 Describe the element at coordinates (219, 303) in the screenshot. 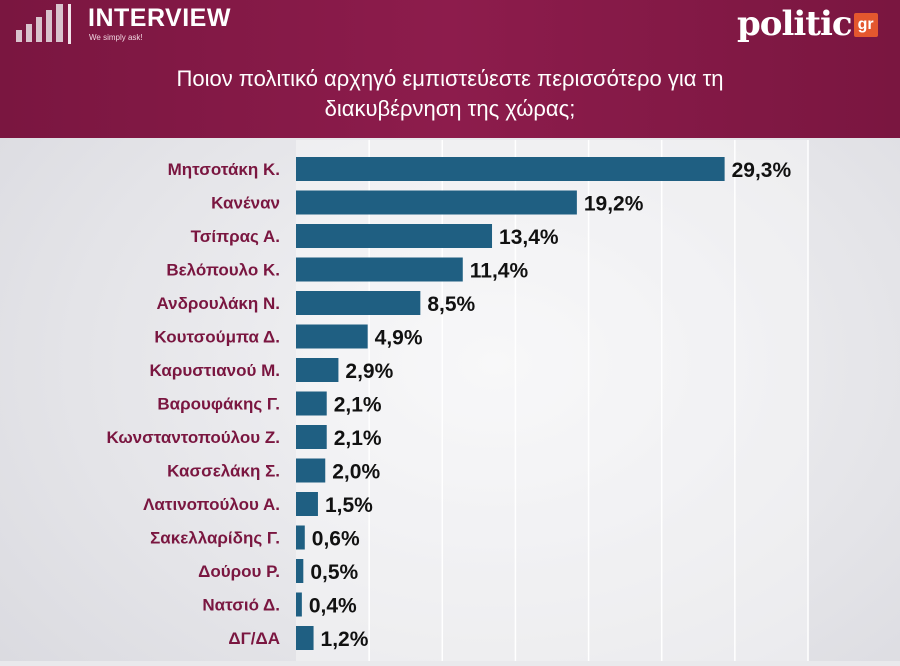

I see `category-label: Ανδρουλάκη Ν.` at that location.